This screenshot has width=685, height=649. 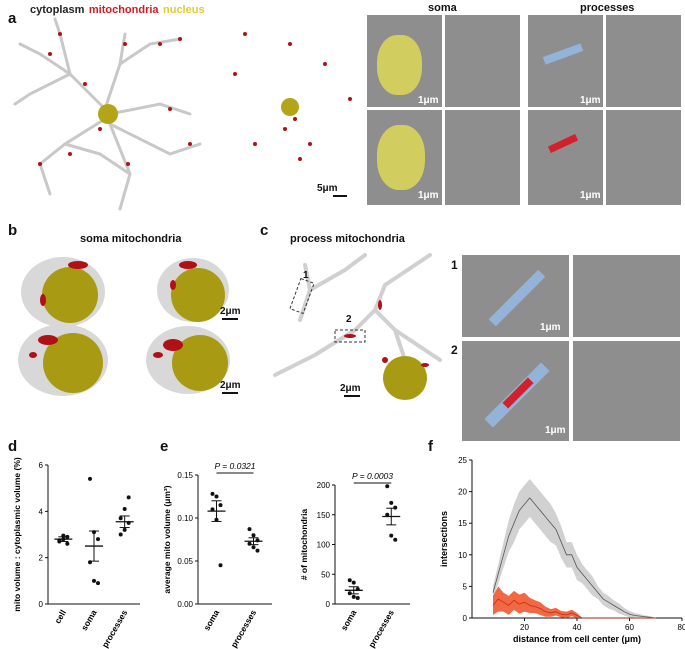 What do you see at coordinates (347, 239) in the screenshot?
I see `panel-c-title: process mitochondria` at bounding box center [347, 239].